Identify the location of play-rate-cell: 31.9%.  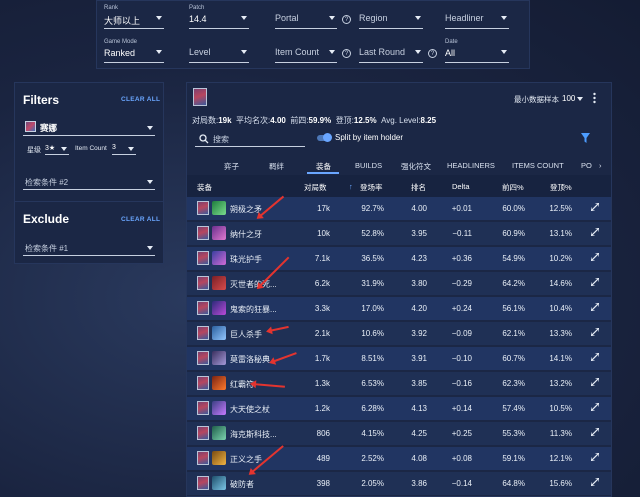
(372, 283).